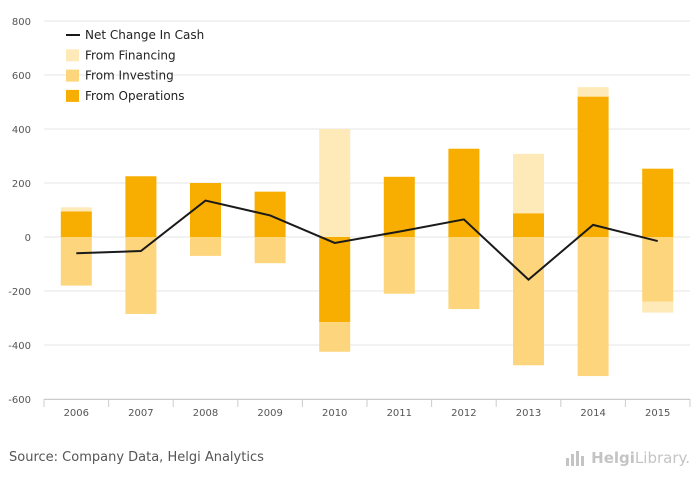  I want to click on line-layer, so click(367, 240).